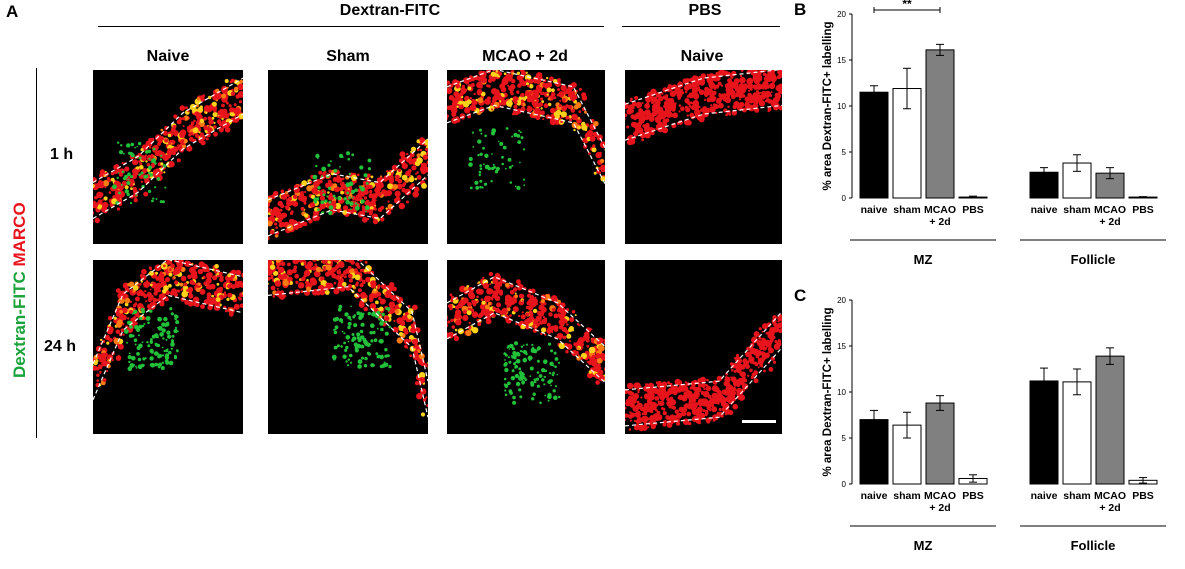 The image size is (1185, 569). What do you see at coordinates (800, 9) in the screenshot?
I see `panel-letter: B` at bounding box center [800, 9].